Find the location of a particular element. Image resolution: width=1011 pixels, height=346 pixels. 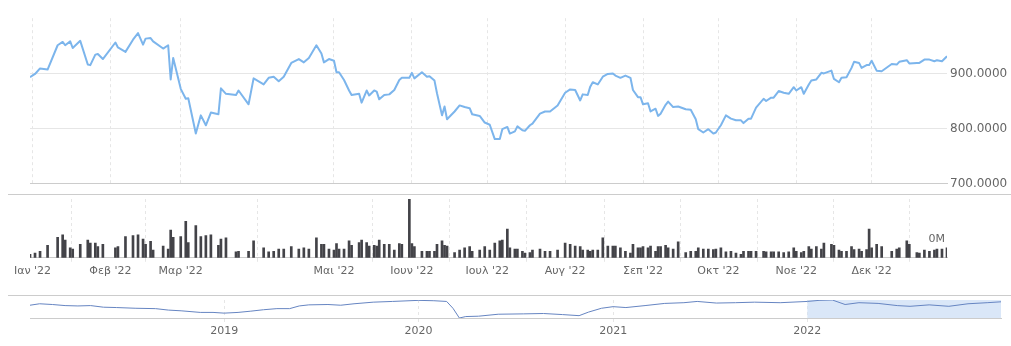

x-tick-label: 2020 is located at coordinates (418, 331).